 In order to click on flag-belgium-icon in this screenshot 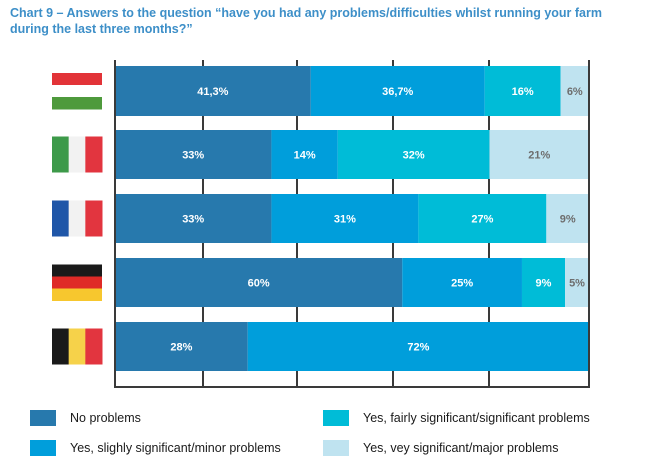, I will do `click(77, 346)`.